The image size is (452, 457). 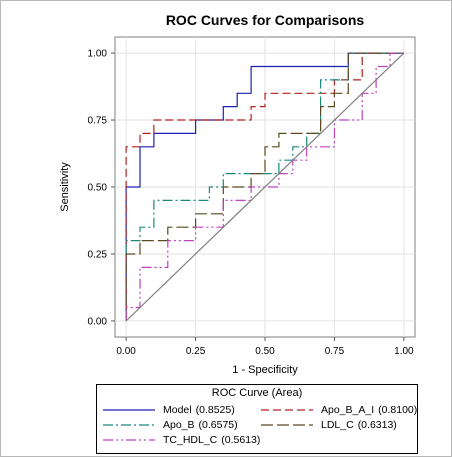 I want to click on x-tick-label: 0.75, so click(x=335, y=351).